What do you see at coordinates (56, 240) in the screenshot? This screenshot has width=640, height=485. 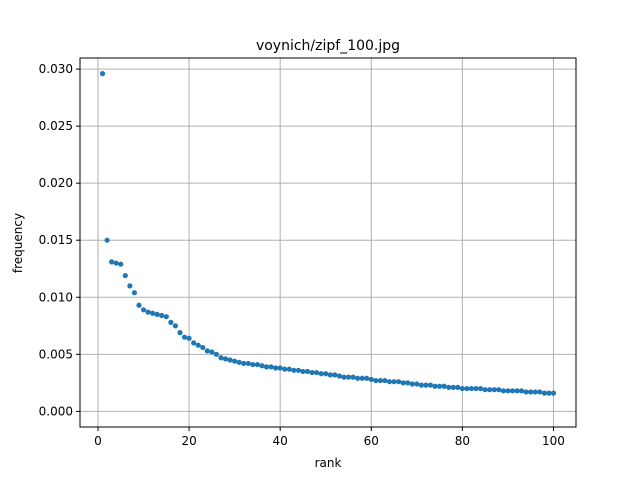 I see `y-tick-label: 0.015` at bounding box center [56, 240].